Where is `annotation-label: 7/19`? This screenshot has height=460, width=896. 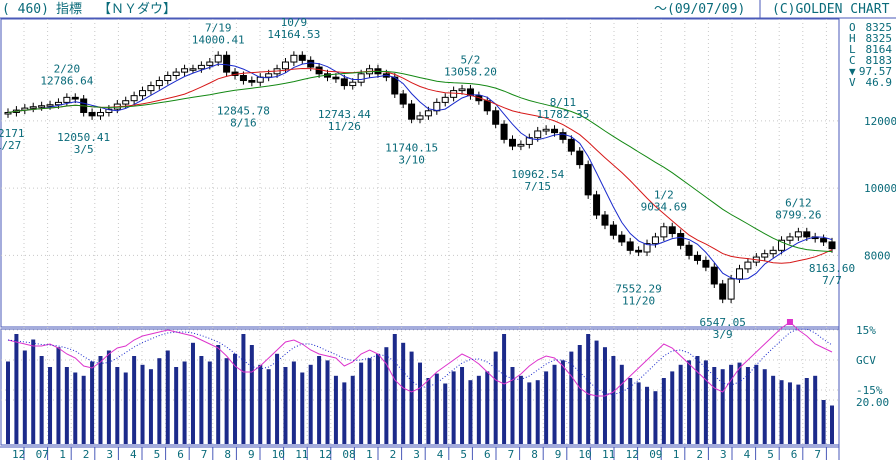 annotation-label: 7/19 is located at coordinates (218, 28).